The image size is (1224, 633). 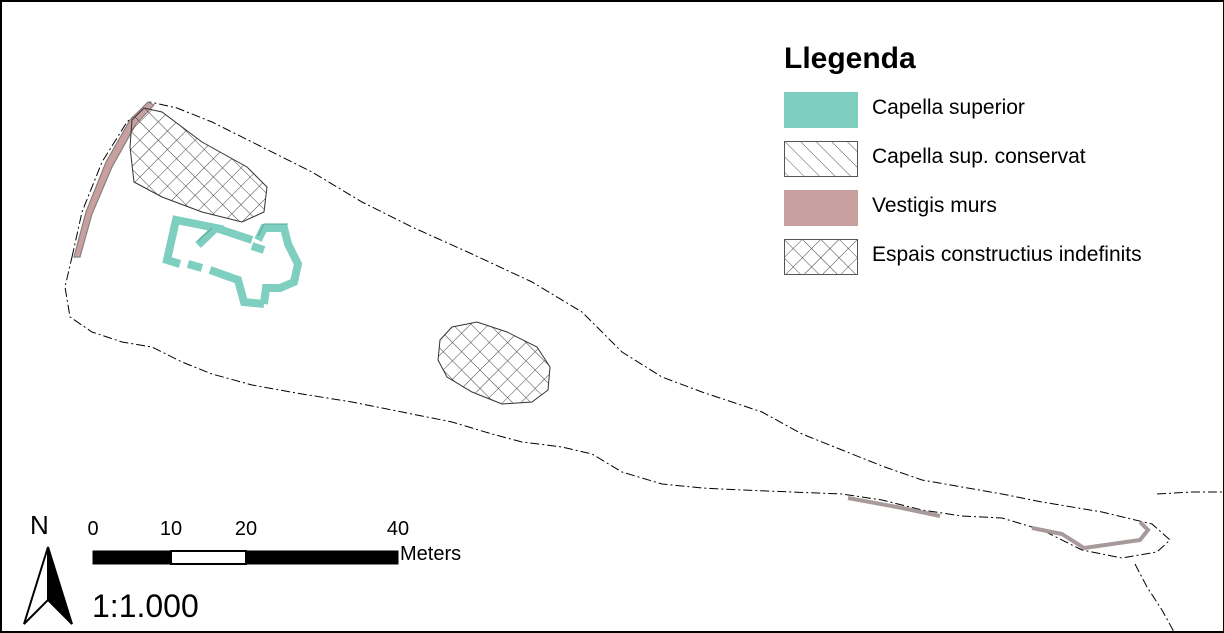 I want to click on legend-label: Vestigis murs, so click(x=934, y=205).